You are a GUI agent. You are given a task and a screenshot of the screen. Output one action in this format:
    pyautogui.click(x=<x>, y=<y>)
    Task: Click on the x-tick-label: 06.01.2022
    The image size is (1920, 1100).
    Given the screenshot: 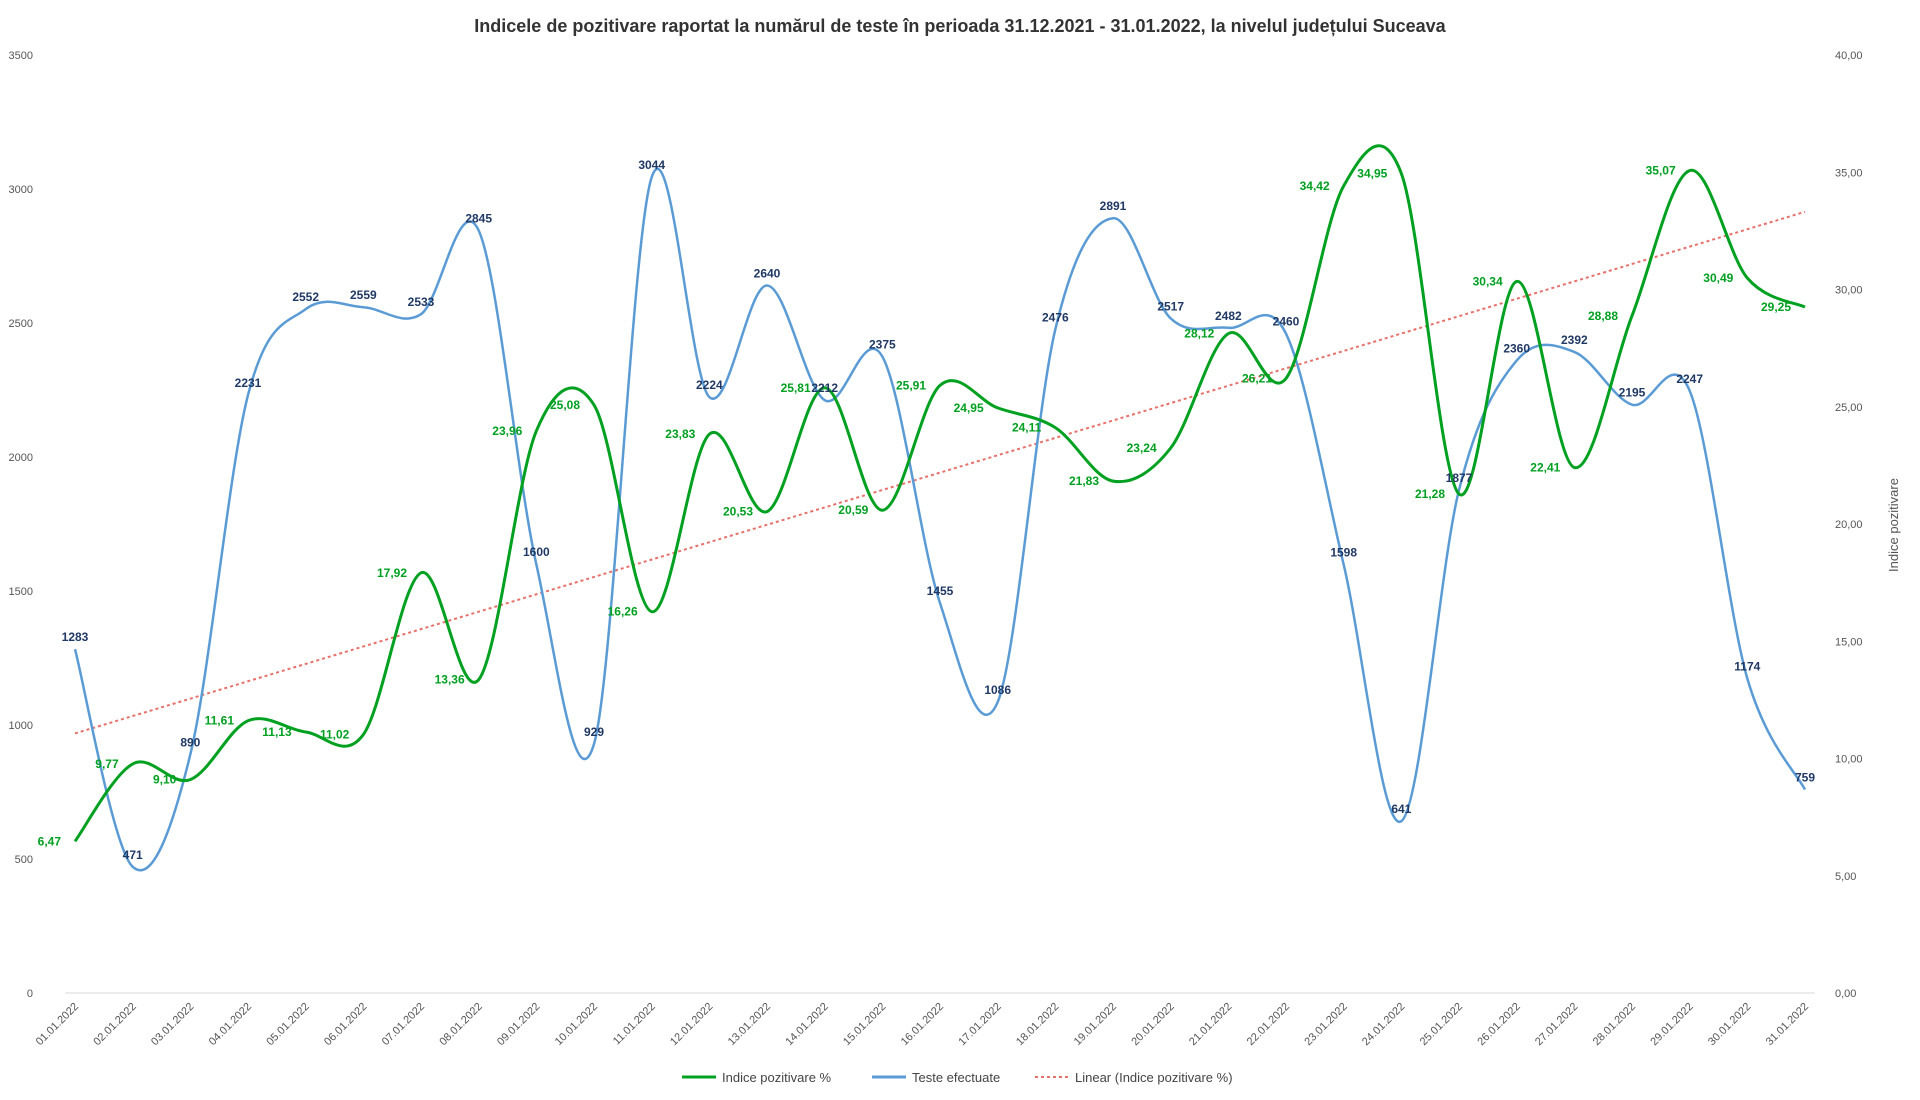 What is the action you would take?
    pyautogui.click(x=345, y=1024)
    